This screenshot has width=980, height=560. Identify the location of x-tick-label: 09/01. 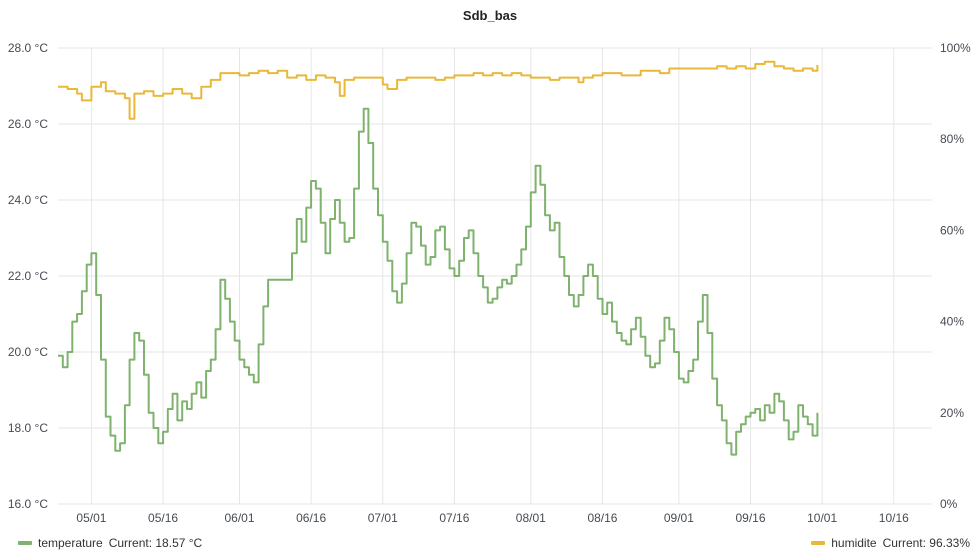
(679, 518).